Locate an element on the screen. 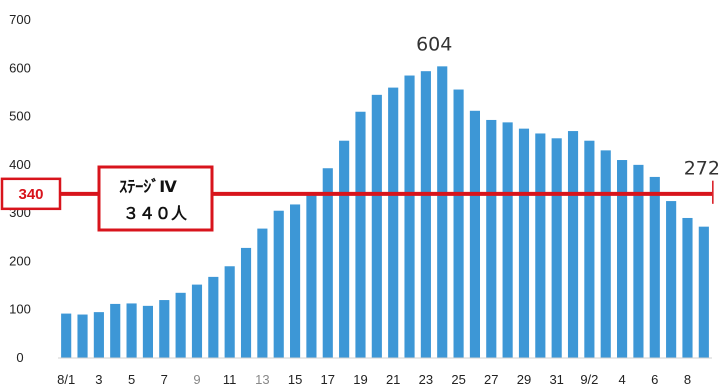  x-tick-label: 3 is located at coordinates (98, 379).